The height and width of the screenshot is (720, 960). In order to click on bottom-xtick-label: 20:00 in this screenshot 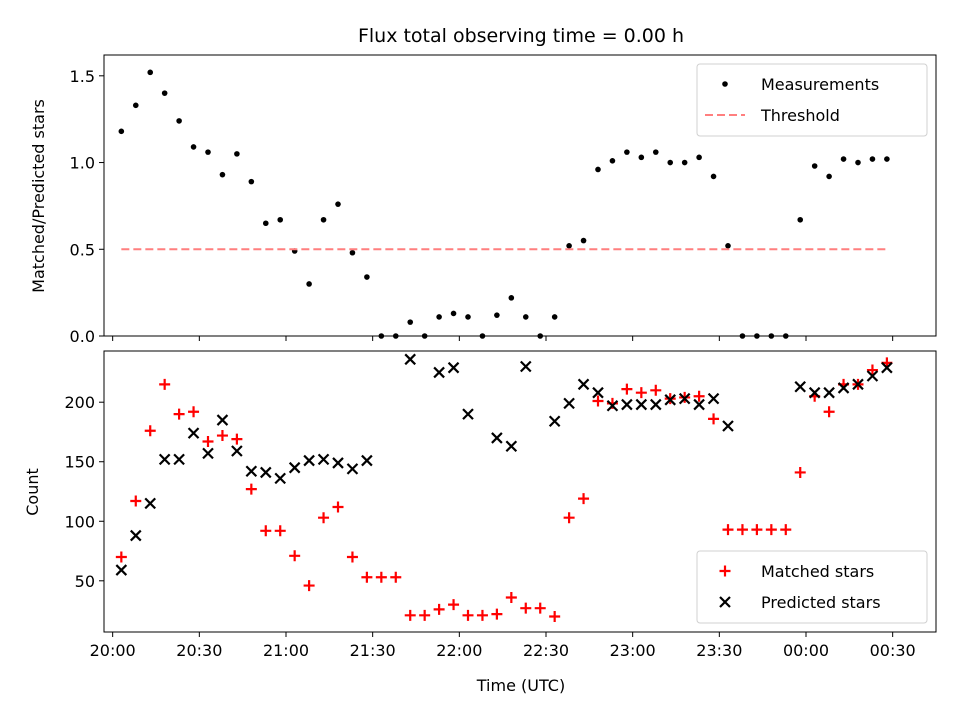, I will do `click(113, 650)`.